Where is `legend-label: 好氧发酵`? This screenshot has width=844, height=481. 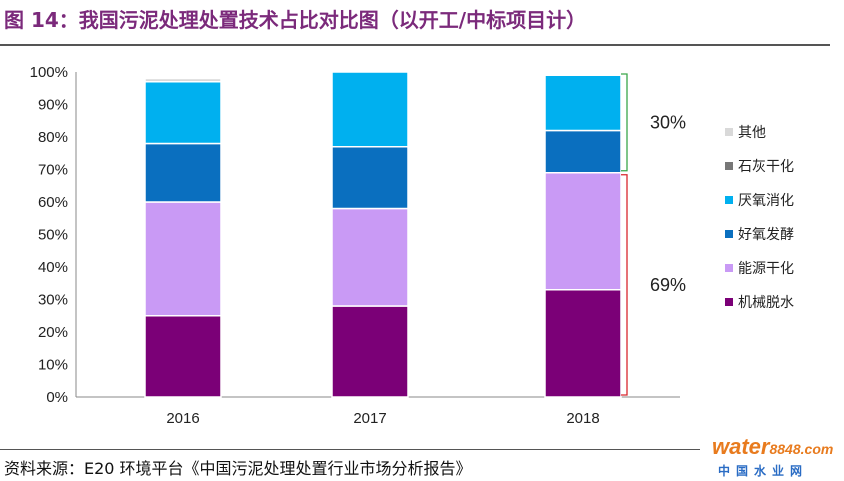
legend-label: 好氧发酵 is located at coordinates (766, 235).